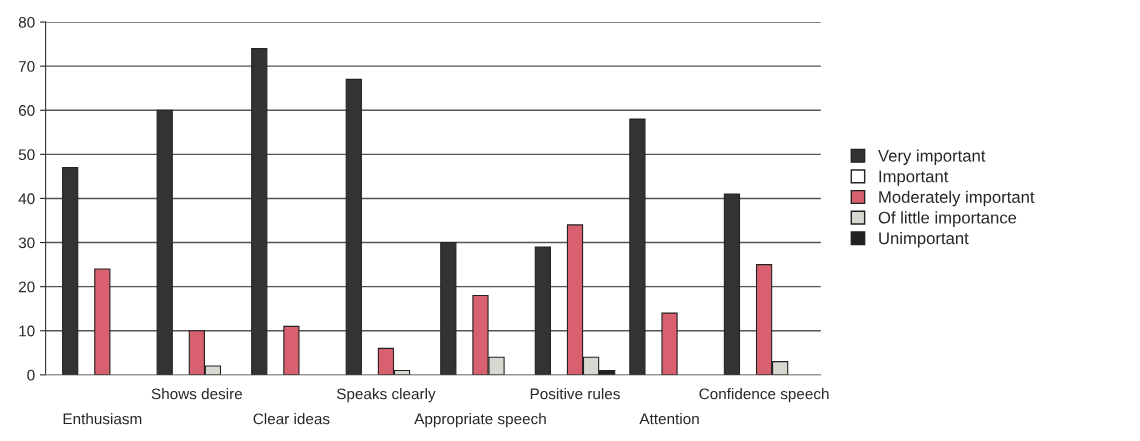 The image size is (1140, 441). What do you see at coordinates (27, 331) in the screenshot?
I see `y-tick-label: 10` at bounding box center [27, 331].